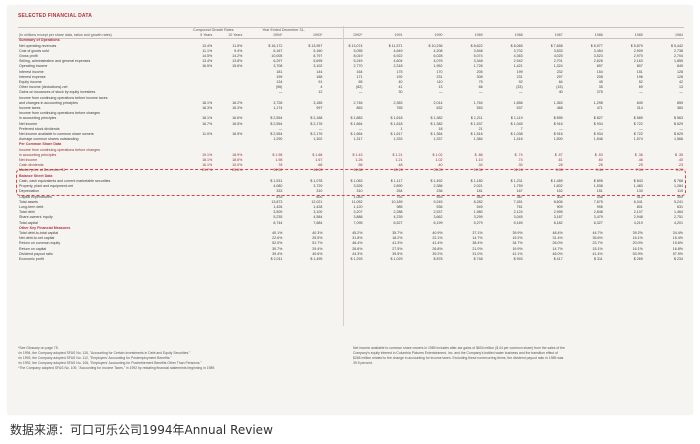 The image size is (700, 444). What do you see at coordinates (557, 253) in the screenshot?
I see `table-cell: 46.0%` at bounding box center [557, 253].